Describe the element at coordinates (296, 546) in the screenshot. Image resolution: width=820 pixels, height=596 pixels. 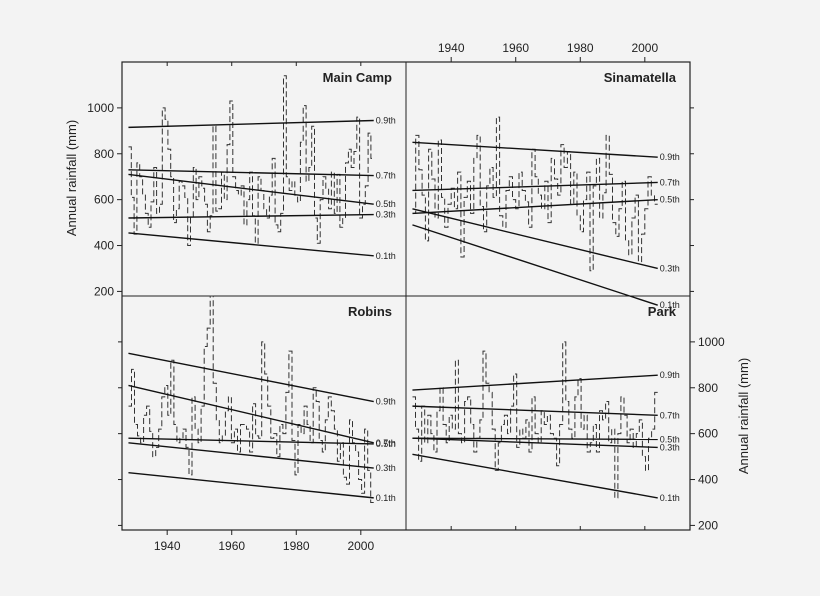
I see `x-tick-label-bottom-1980: 1980` at that location.